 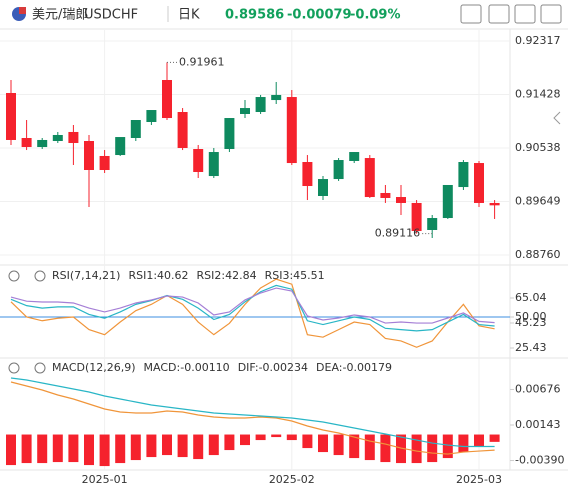 What do you see at coordinates (111, 15) in the screenshot?
I see `symbol: USDCHF` at bounding box center [111, 15].